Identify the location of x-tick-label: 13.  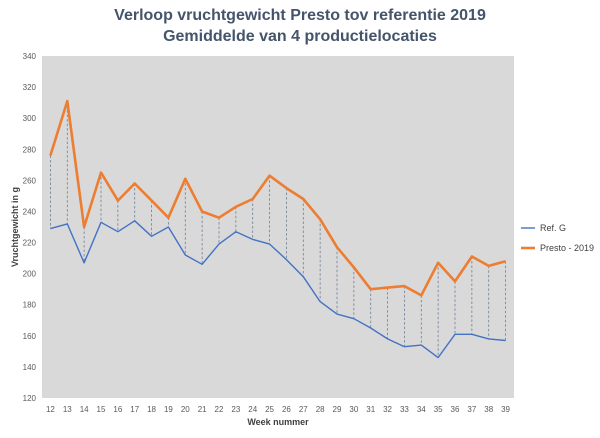
(67, 409).